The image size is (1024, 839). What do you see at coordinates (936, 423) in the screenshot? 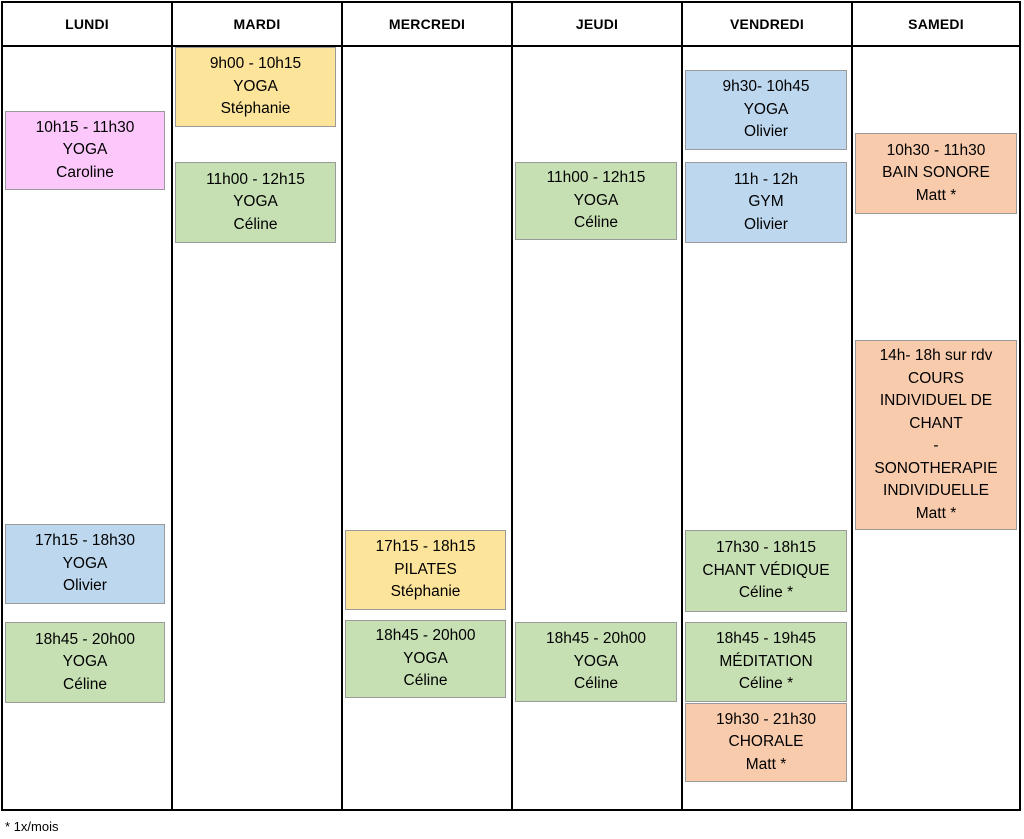
I see `session-activity: CHANT` at bounding box center [936, 423].